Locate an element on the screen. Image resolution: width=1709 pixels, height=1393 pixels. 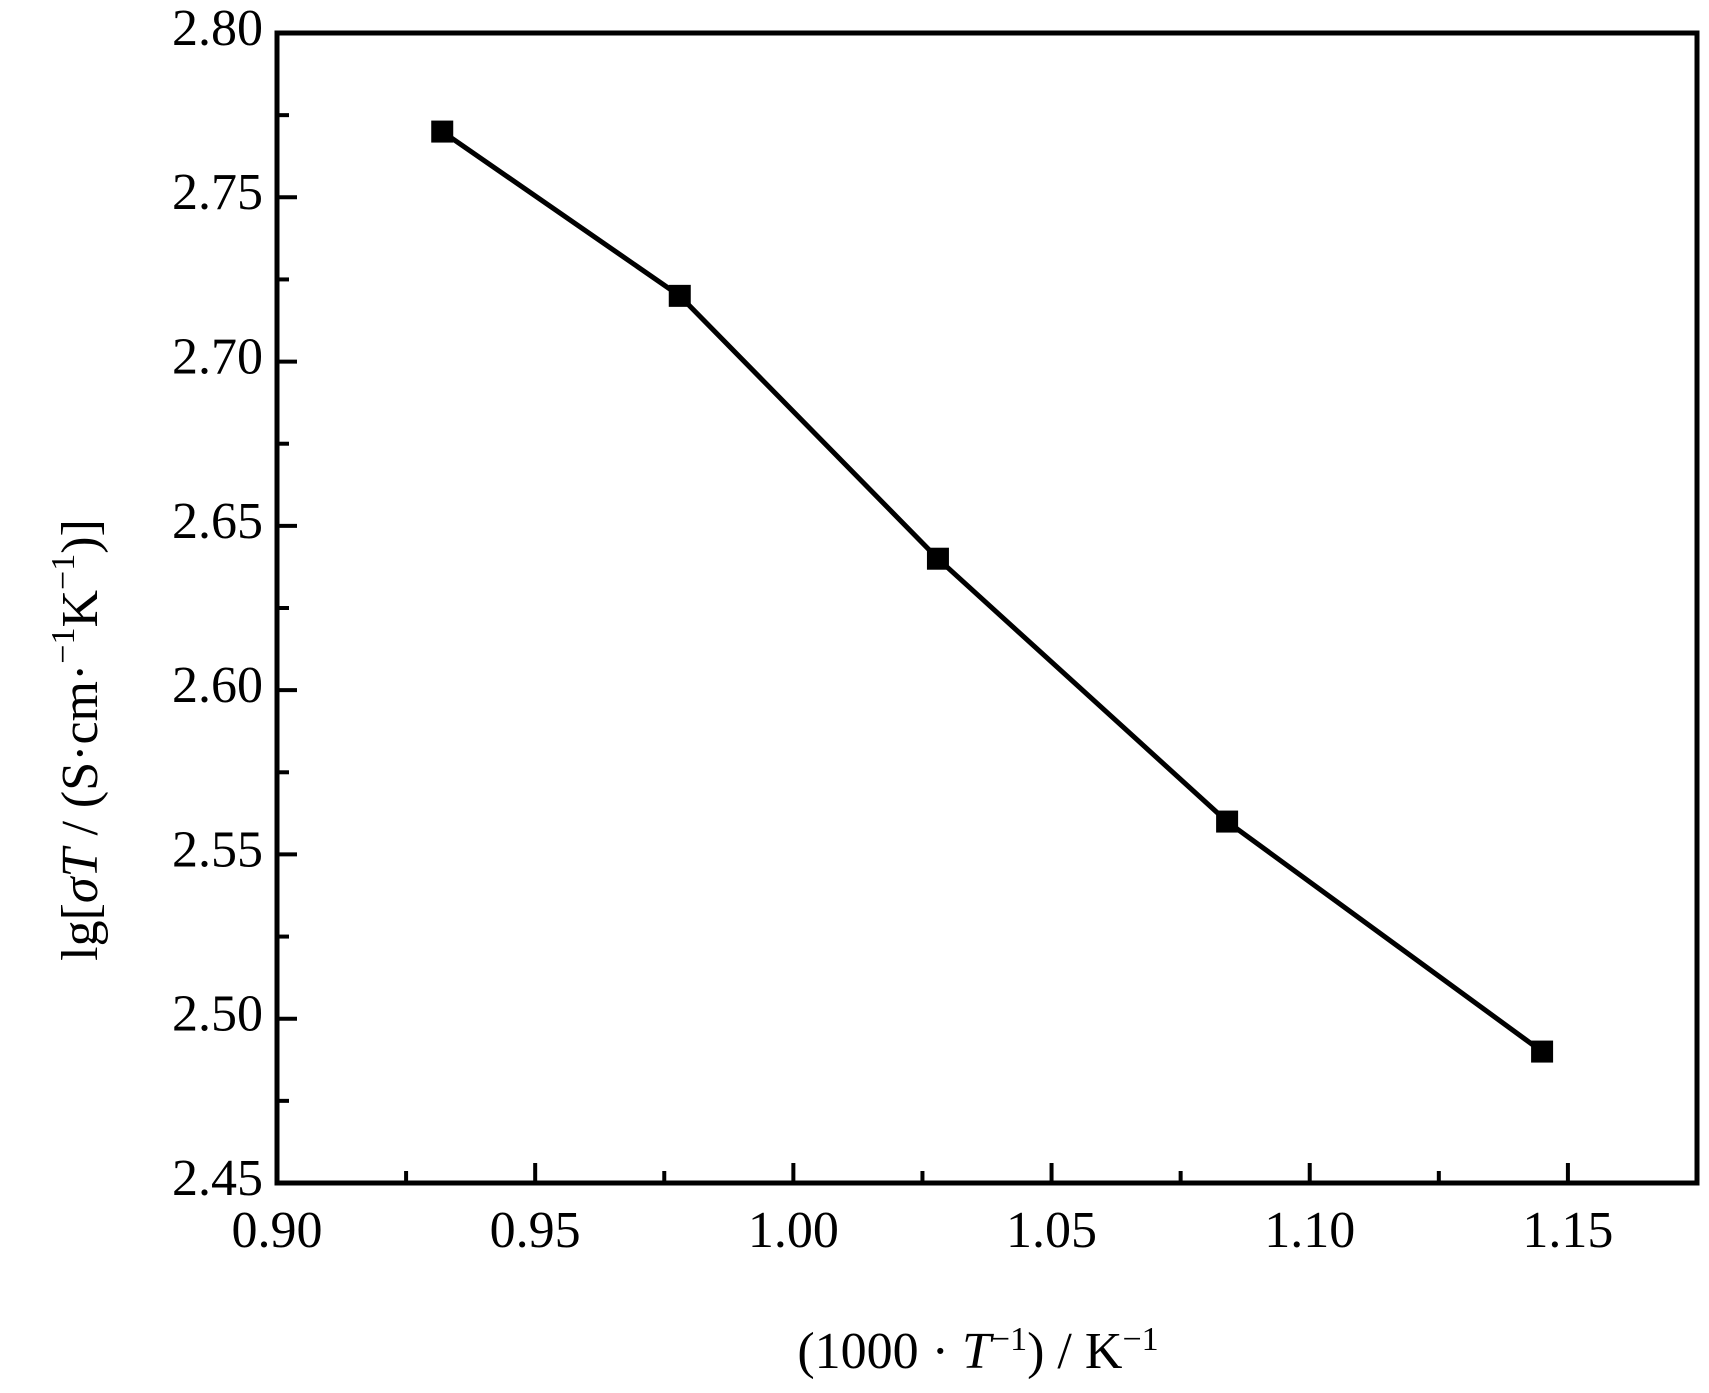
x-tick-label: 0.95 is located at coordinates (535, 1230).